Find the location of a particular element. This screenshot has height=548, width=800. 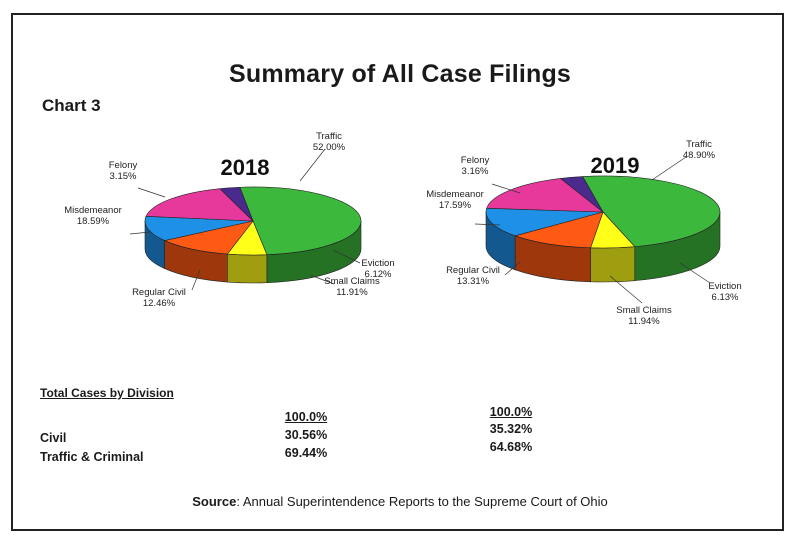

page-title: Summary of All Case Filings is located at coordinates (400, 74).